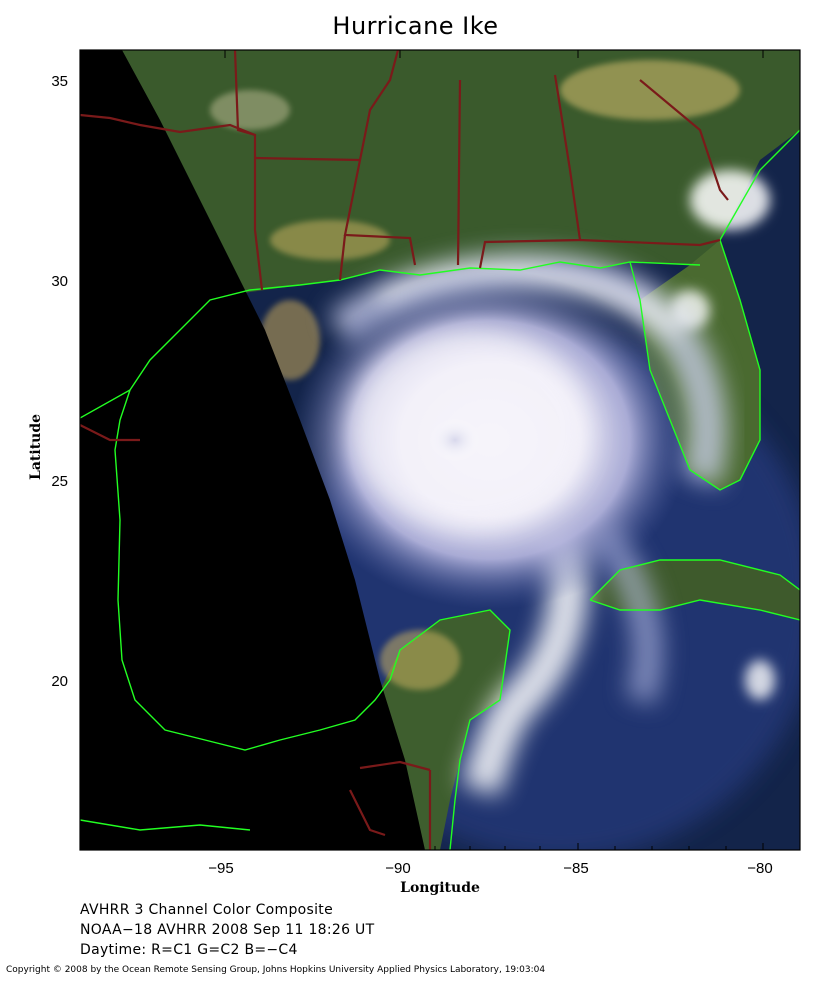 This screenshot has width=831, height=981. I want to click on mexico-gulf-coastline, so click(252, 570).